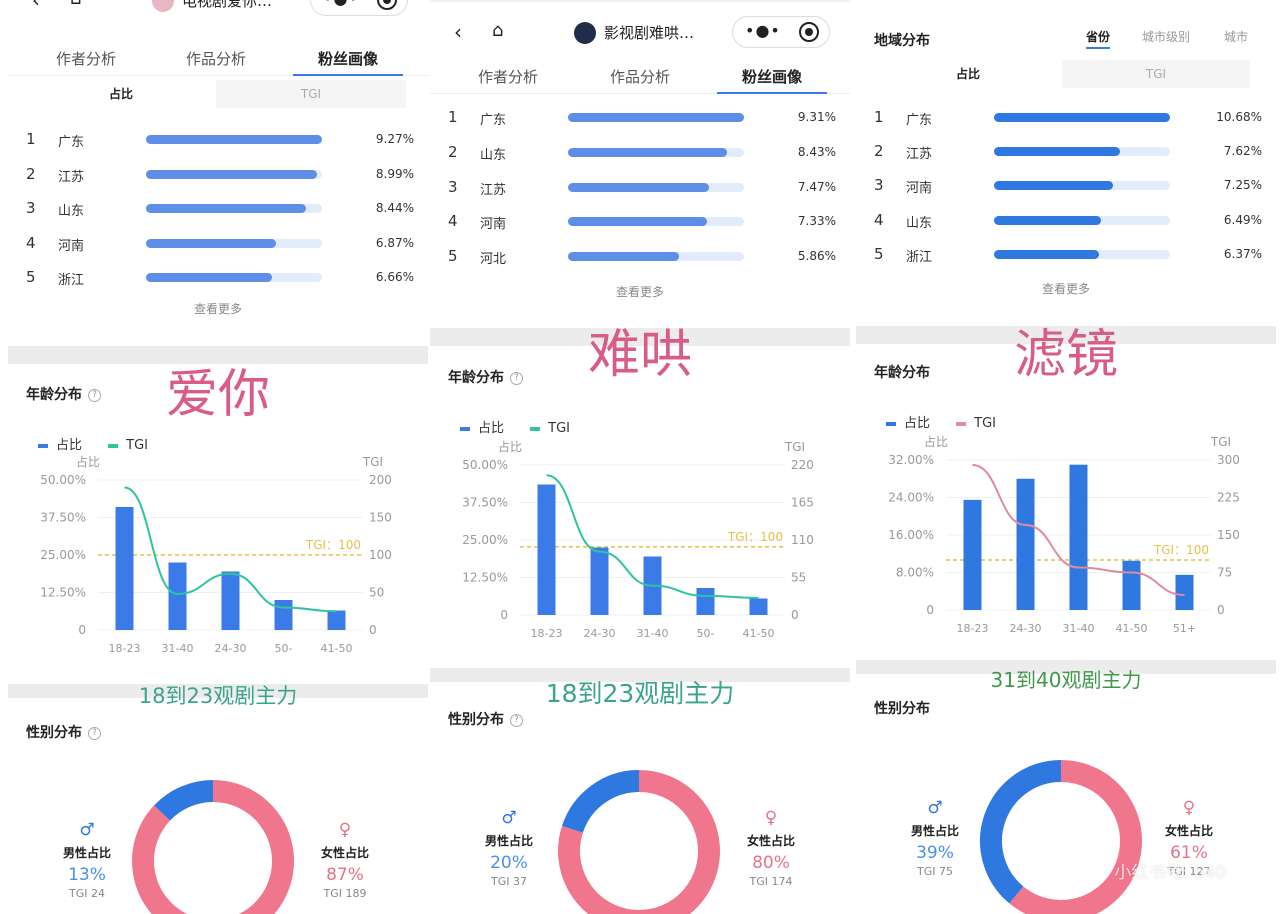 The image size is (1280, 914). I want to click on y-tick-right: 200, so click(380, 480).